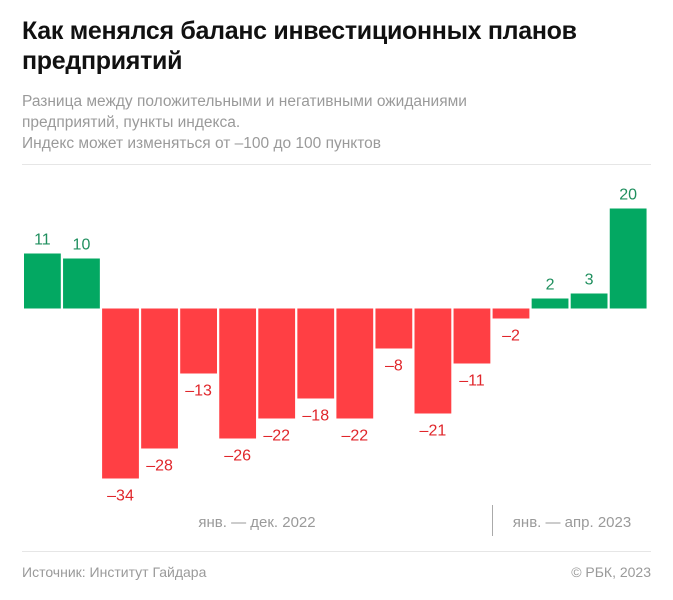  What do you see at coordinates (336, 164) in the screenshot?
I see `top-divider` at bounding box center [336, 164].